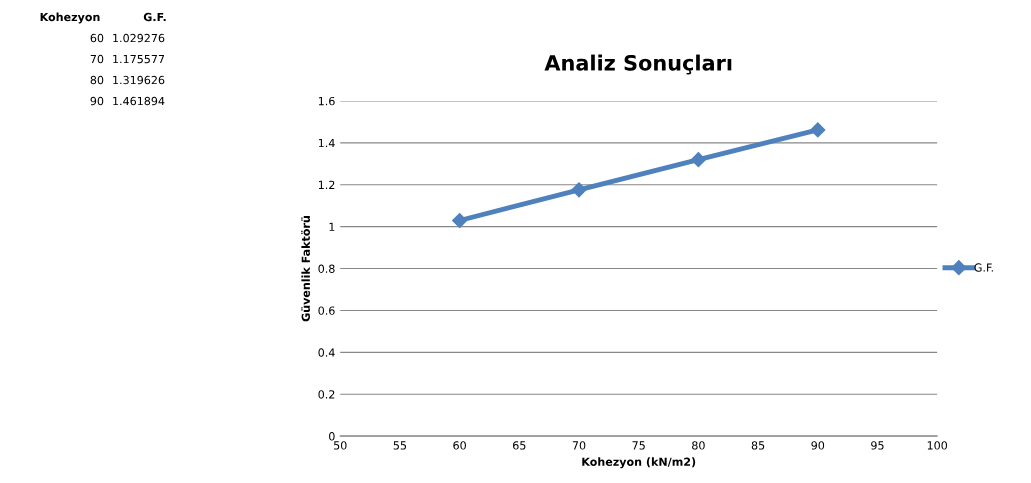  Describe the element at coordinates (400, 445) in the screenshot. I see `x-tick-label: 55` at that location.